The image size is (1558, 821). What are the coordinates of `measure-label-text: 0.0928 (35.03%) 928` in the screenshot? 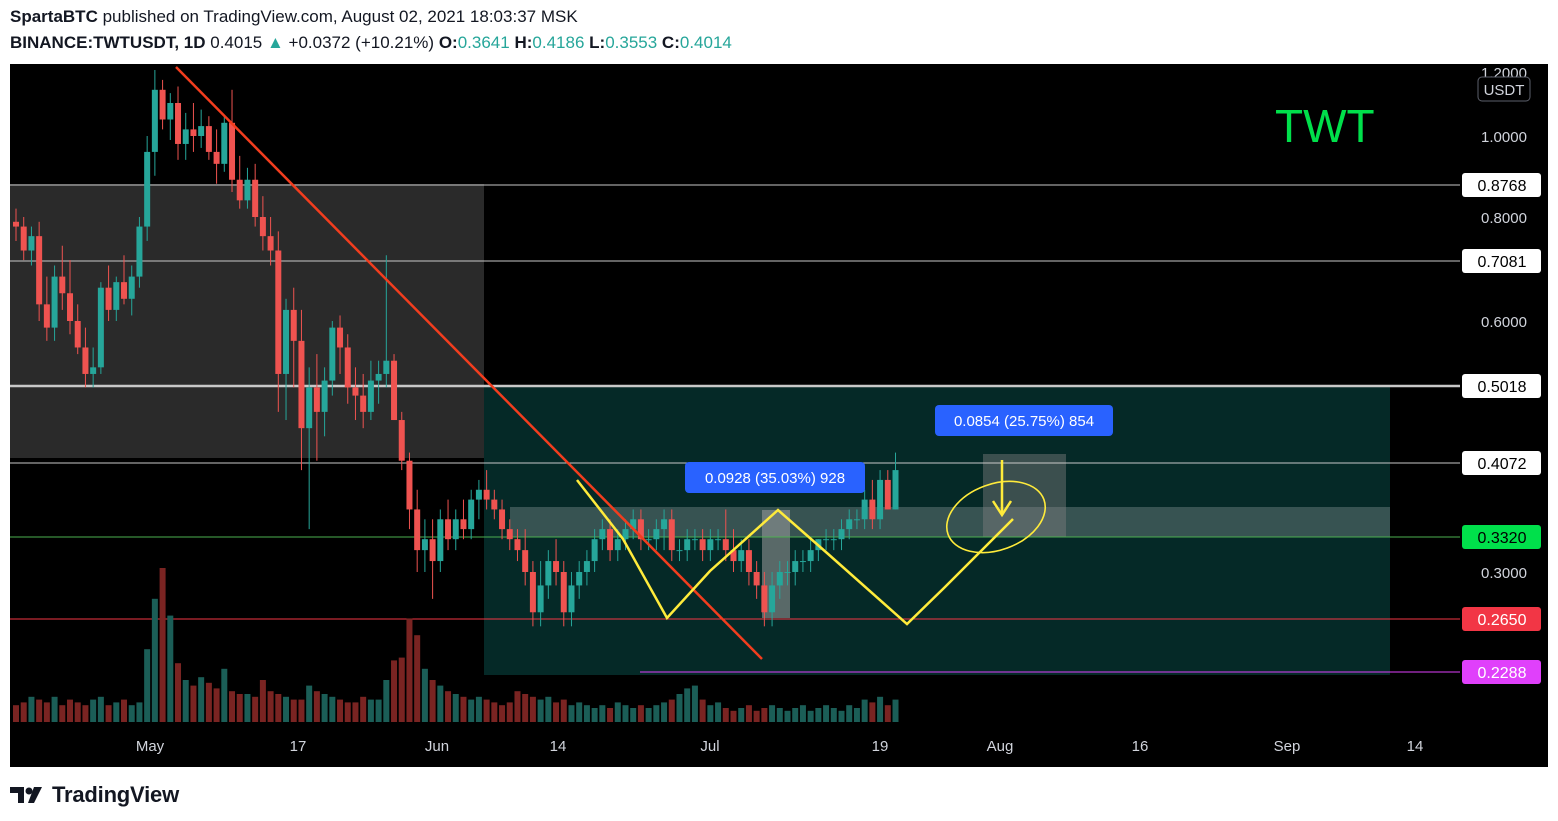 It's located at (775, 478).